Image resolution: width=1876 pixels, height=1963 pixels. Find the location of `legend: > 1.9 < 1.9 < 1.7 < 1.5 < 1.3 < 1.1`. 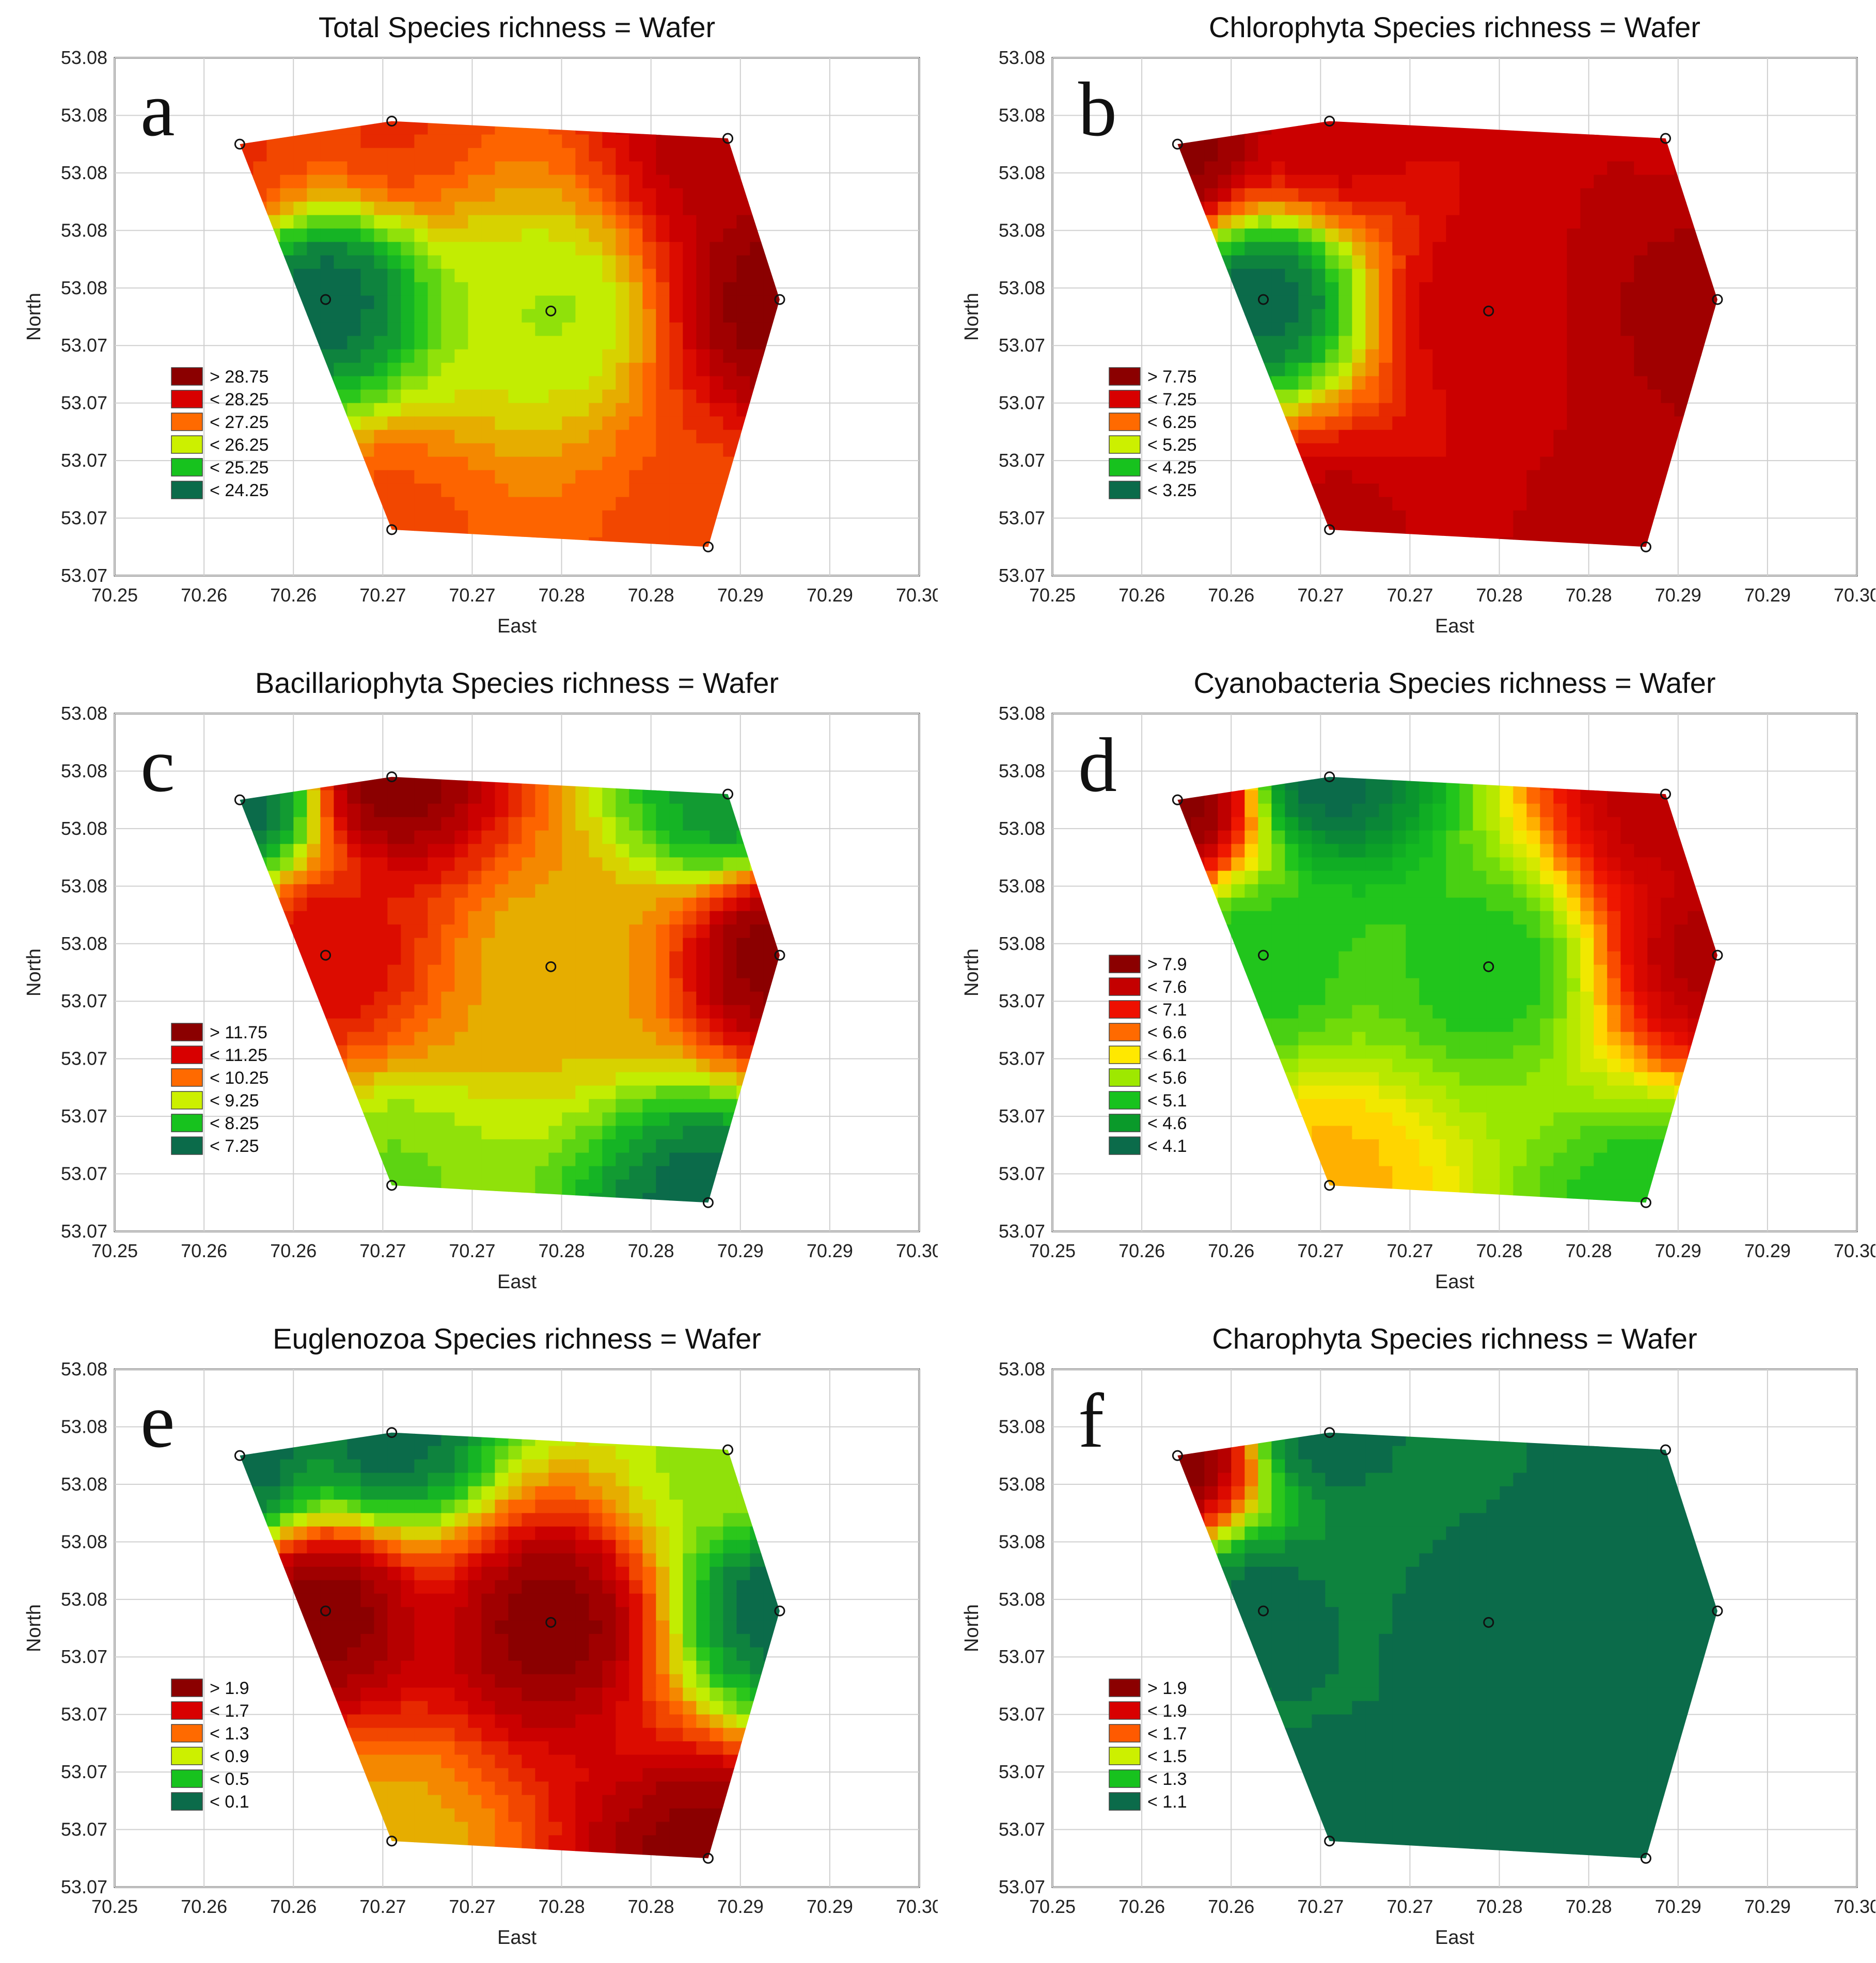

legend: > 1.9 < 1.9 < 1.7 < 1.5 < 1.3 < 1.1 is located at coordinates (1148, 1745).